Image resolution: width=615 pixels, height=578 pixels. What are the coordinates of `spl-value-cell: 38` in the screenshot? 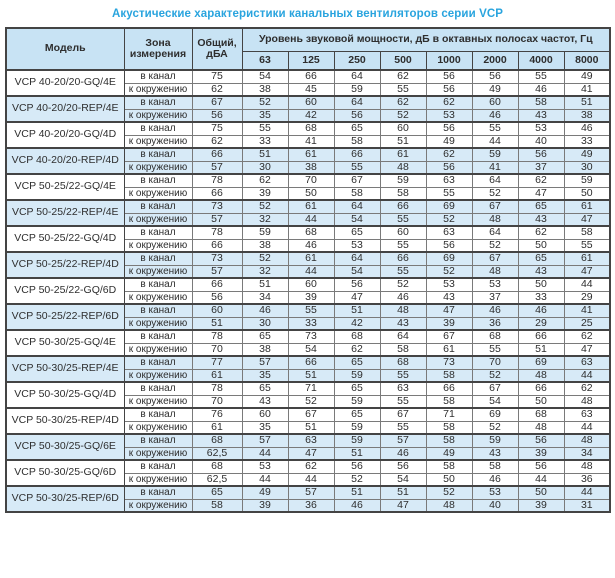 It's located at (265, 245).